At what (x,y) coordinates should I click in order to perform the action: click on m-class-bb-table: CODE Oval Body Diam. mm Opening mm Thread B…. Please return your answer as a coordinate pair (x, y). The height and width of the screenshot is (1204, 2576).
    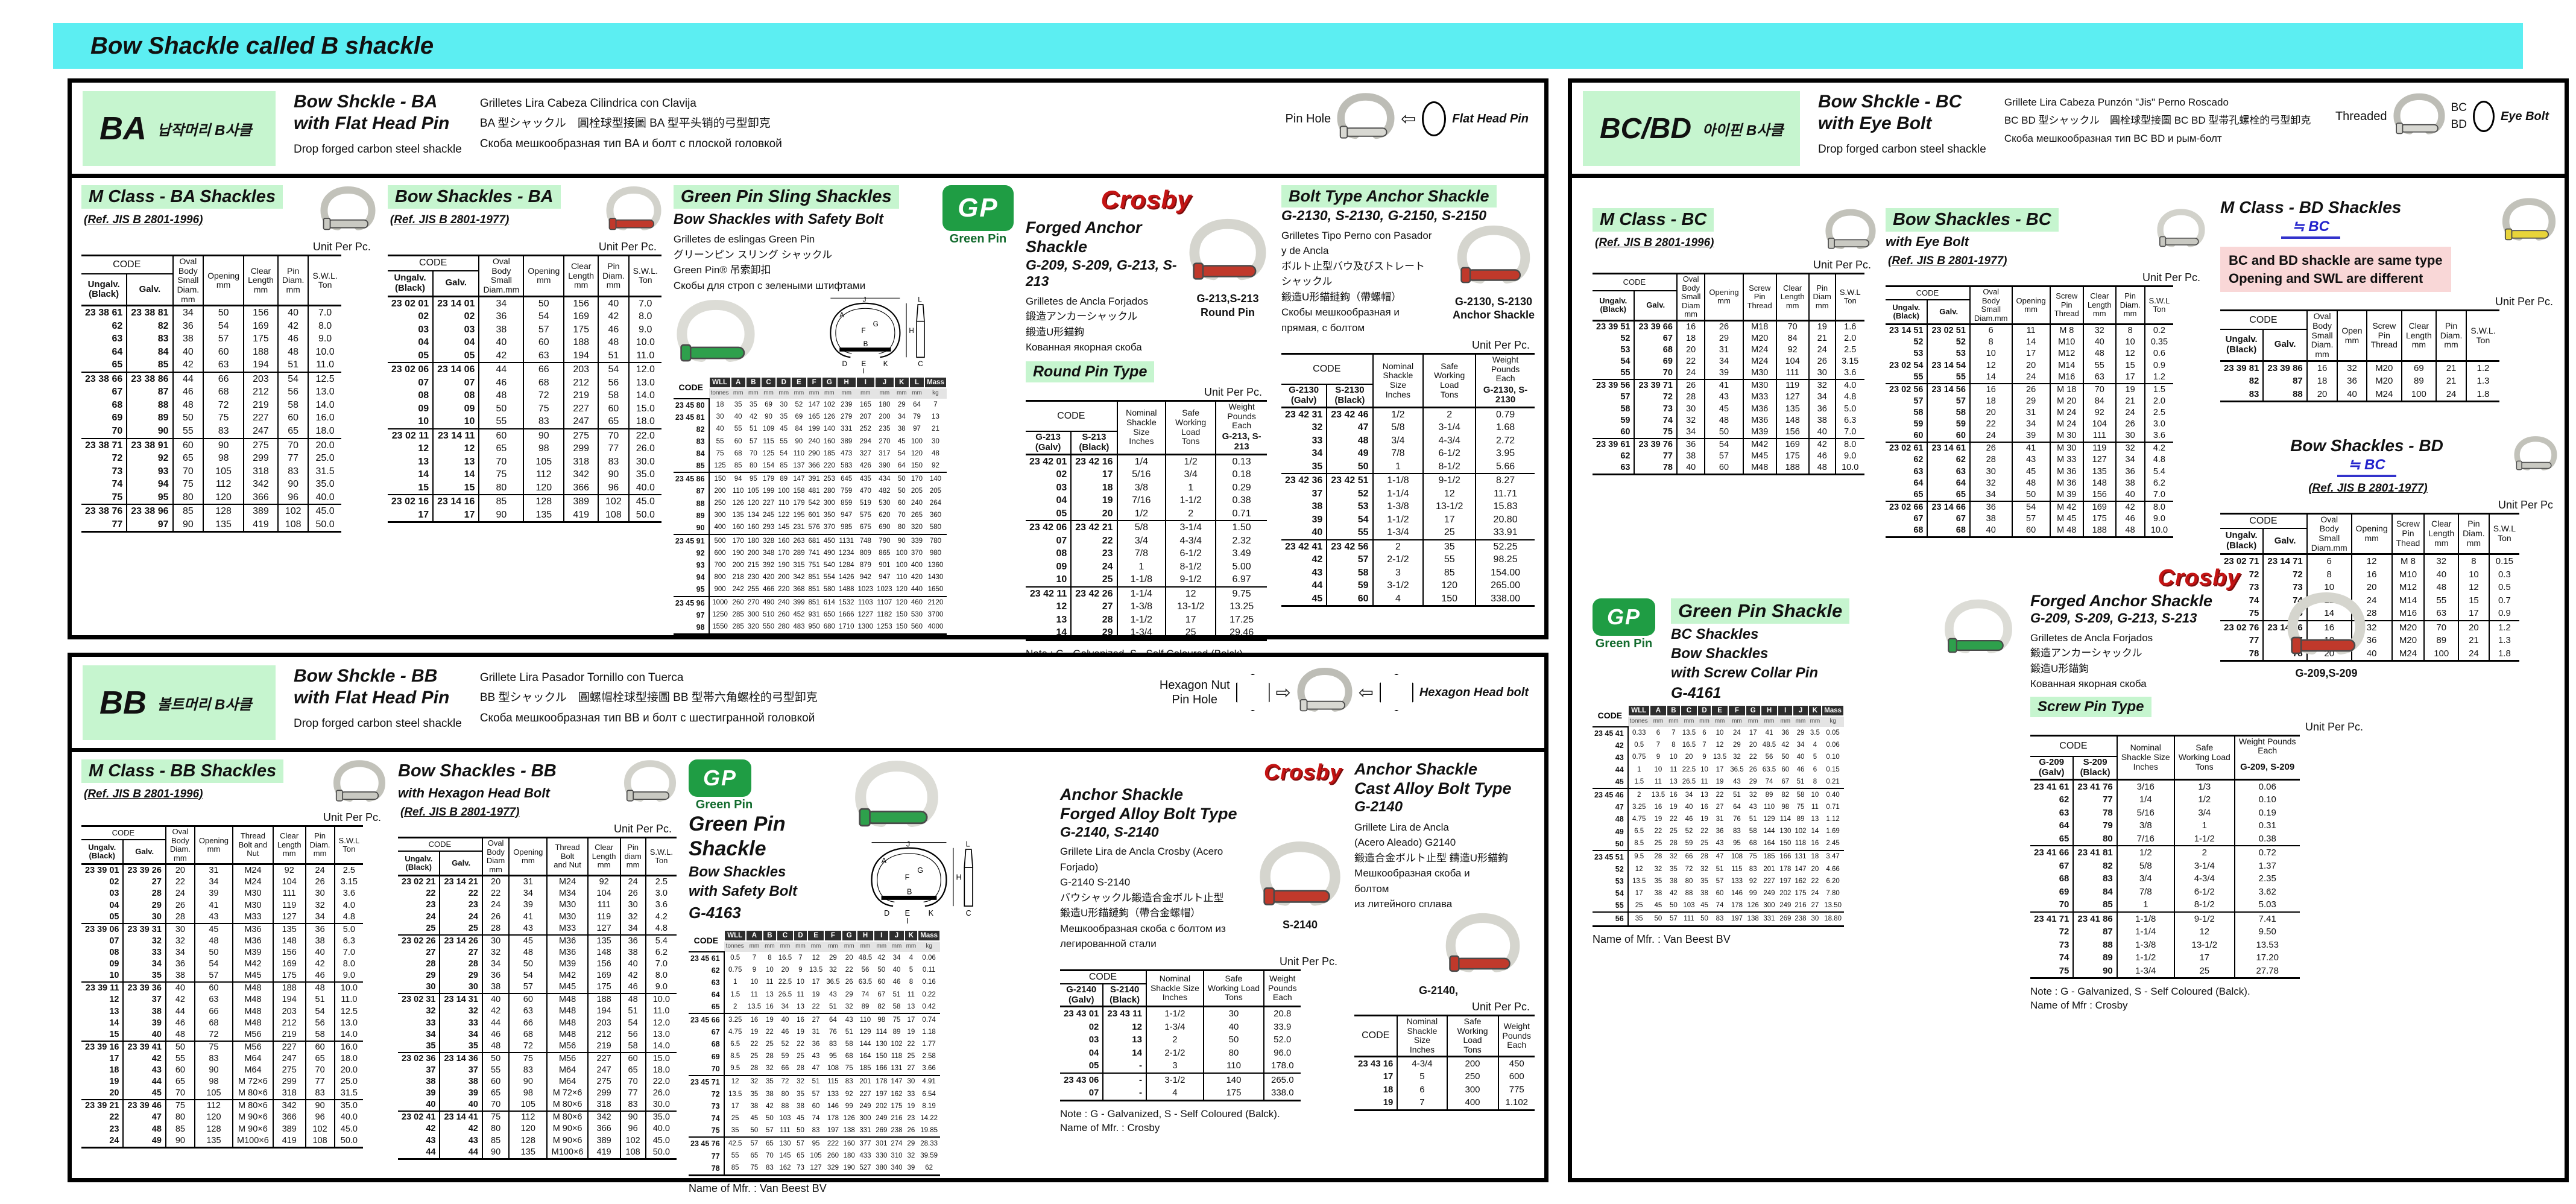
    Looking at the image, I should click on (233, 987).